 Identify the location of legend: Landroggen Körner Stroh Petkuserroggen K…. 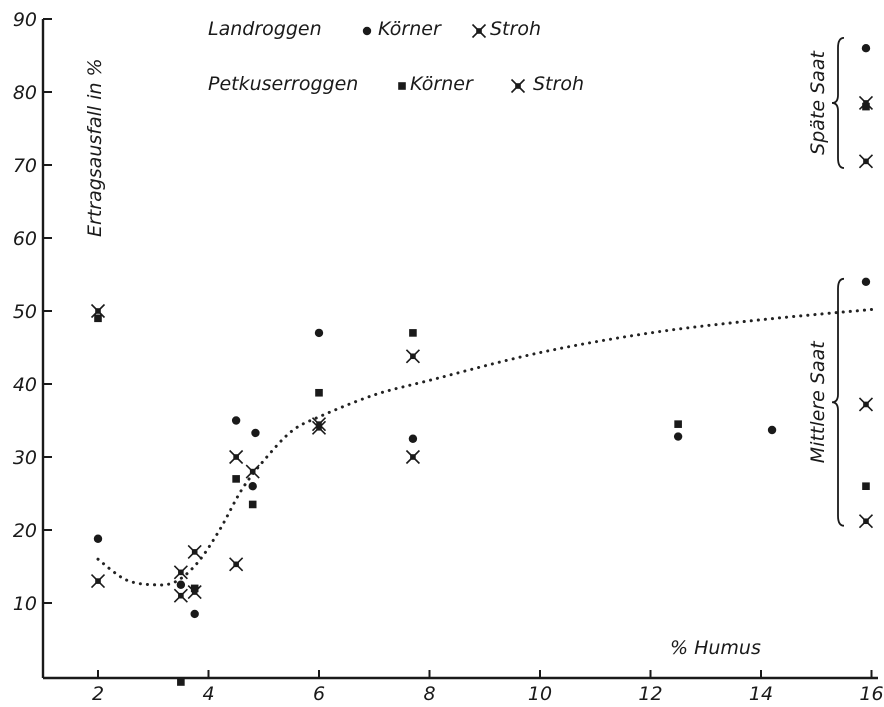
(396, 56).